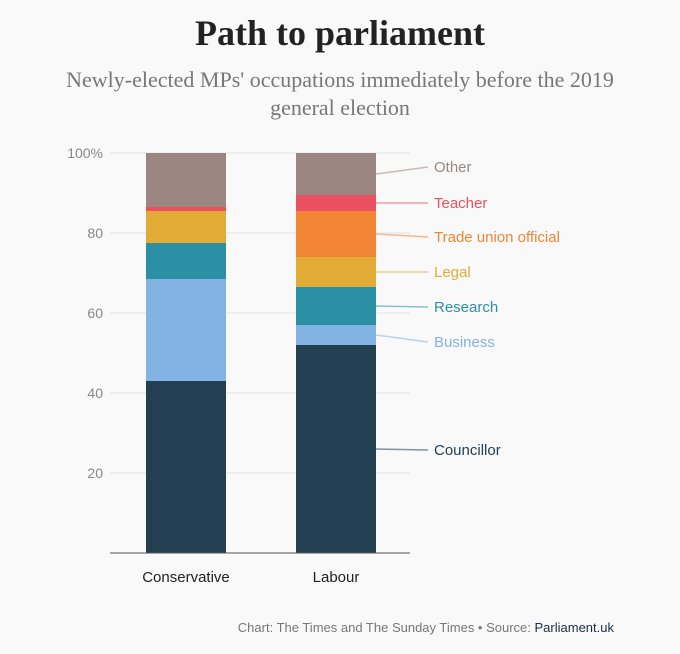 The image size is (680, 654). I want to click on series-label-research: Research, so click(466, 307).